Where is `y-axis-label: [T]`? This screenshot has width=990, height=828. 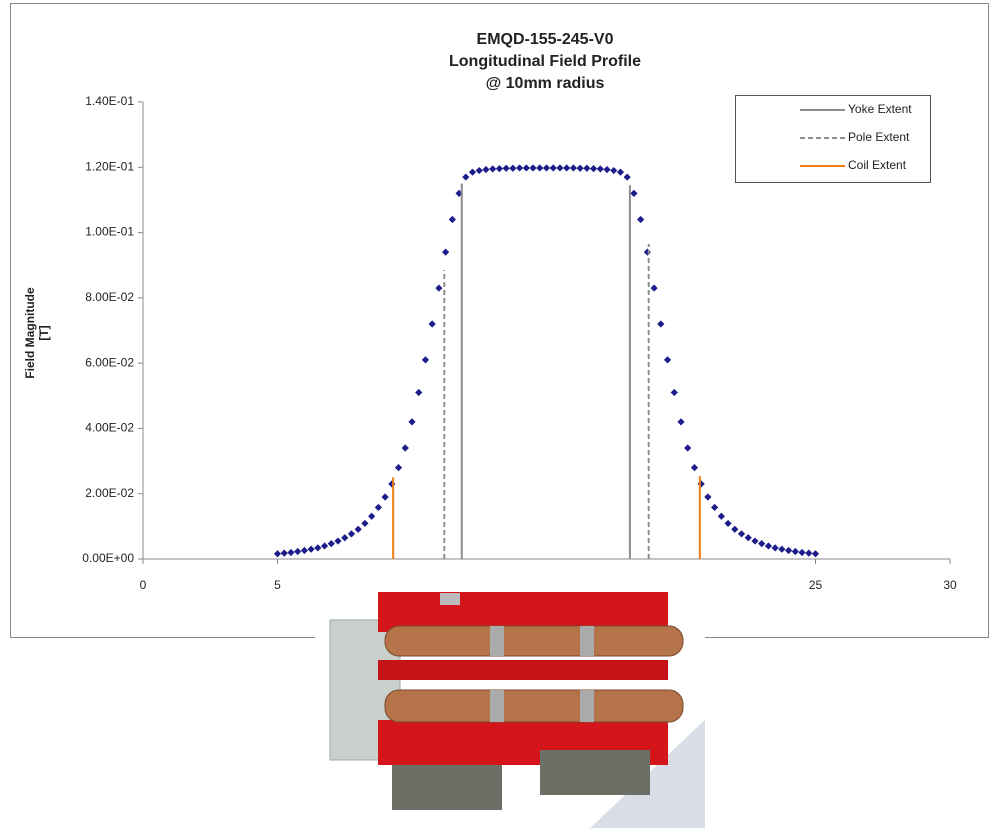 y-axis-label: [T] is located at coordinates (44, 332).